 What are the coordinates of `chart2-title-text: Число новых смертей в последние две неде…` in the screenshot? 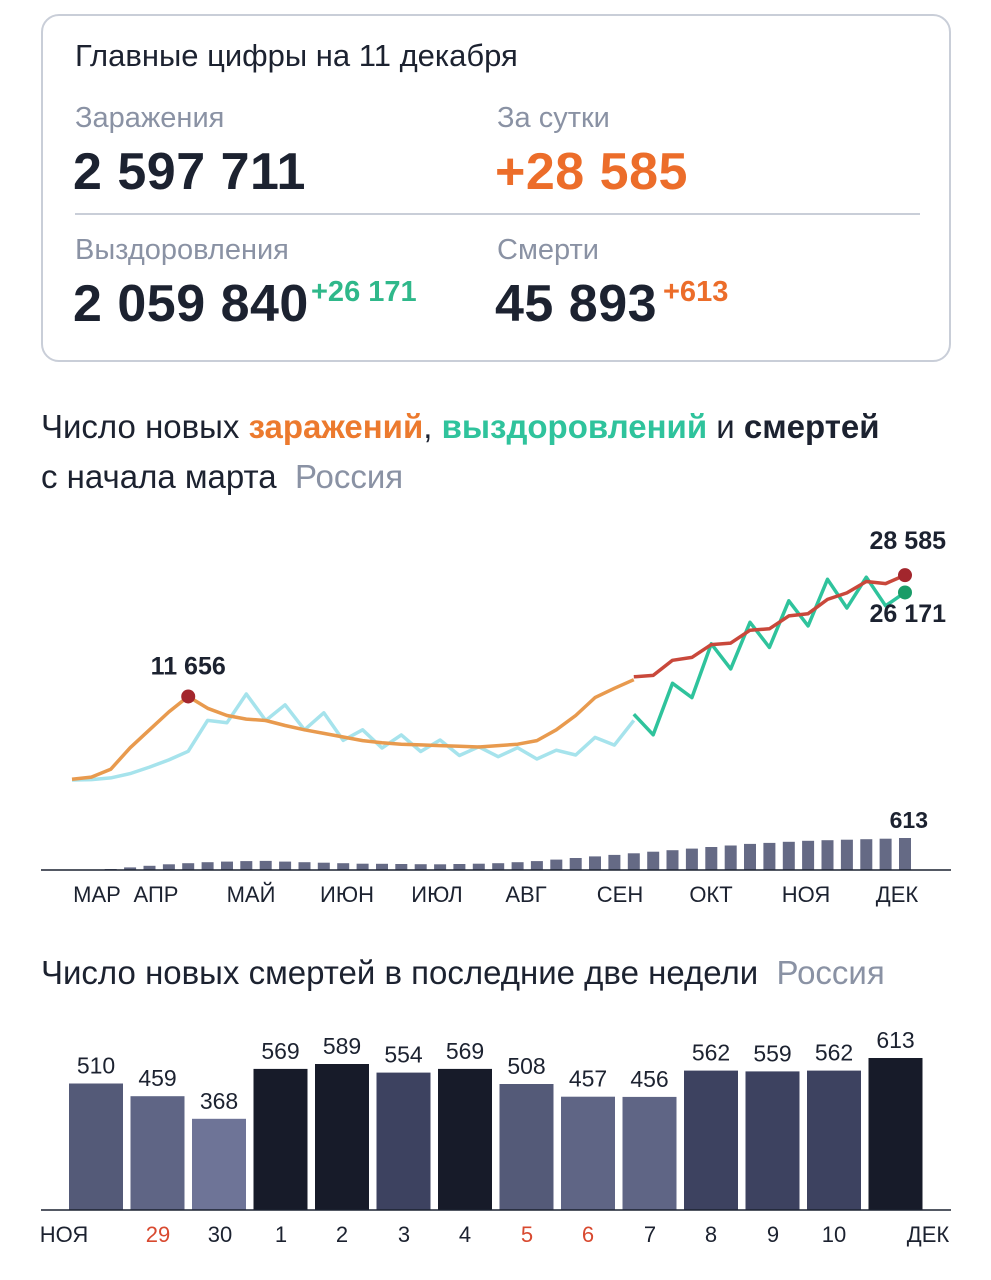 It's located at (400, 972).